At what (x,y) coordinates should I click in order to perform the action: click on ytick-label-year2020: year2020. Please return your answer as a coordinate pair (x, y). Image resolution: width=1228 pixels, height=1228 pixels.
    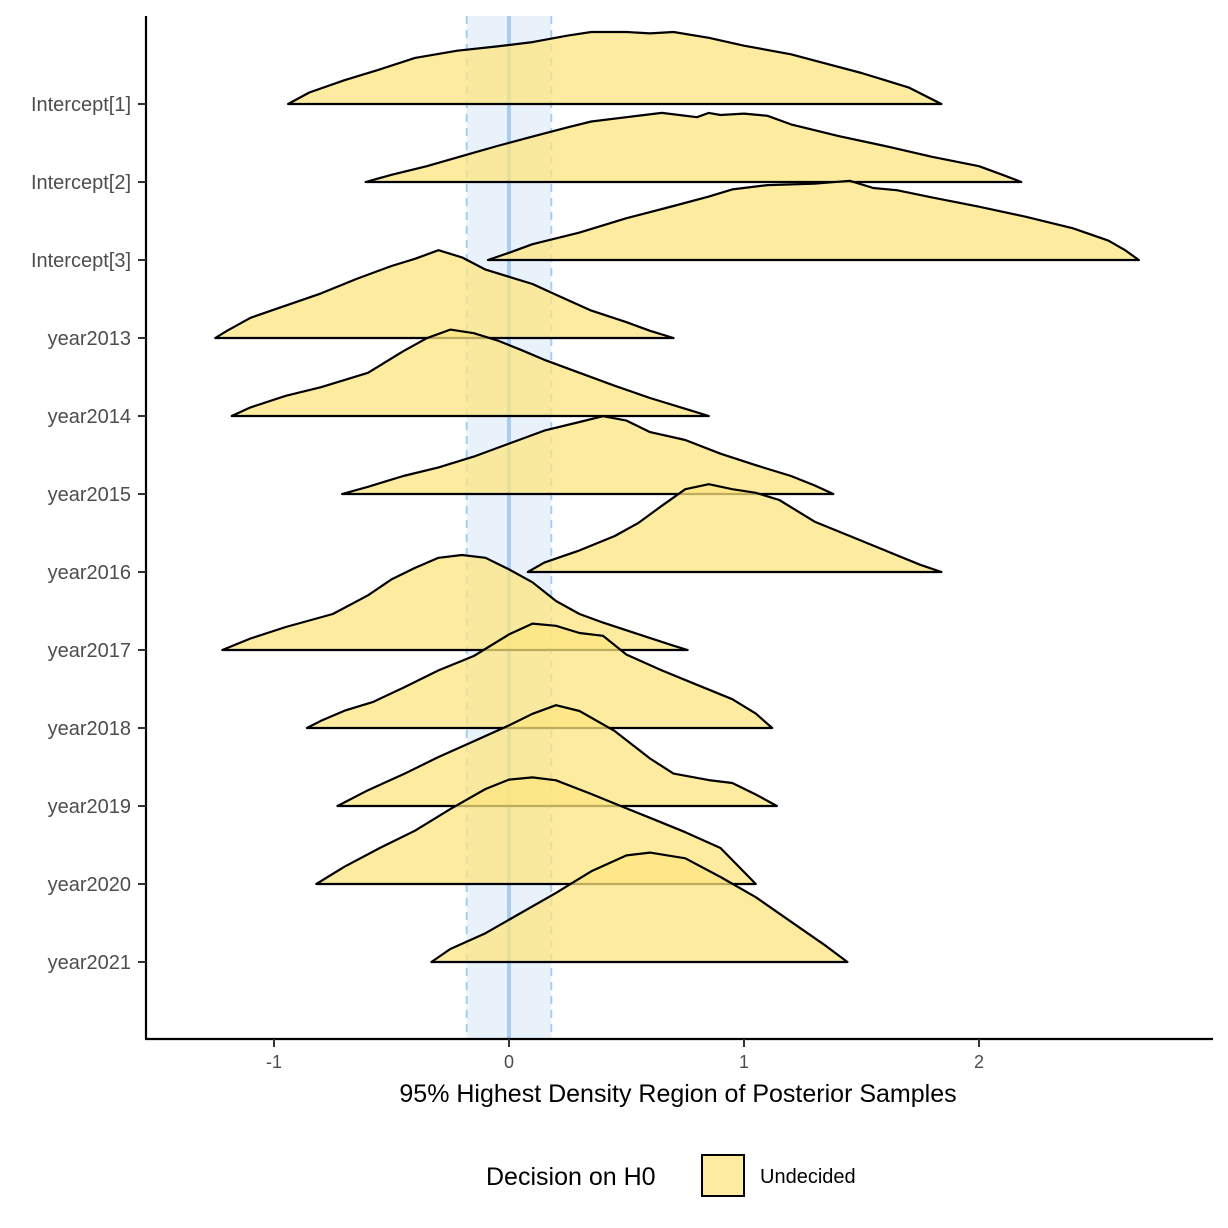
    Looking at the image, I should click on (89, 885).